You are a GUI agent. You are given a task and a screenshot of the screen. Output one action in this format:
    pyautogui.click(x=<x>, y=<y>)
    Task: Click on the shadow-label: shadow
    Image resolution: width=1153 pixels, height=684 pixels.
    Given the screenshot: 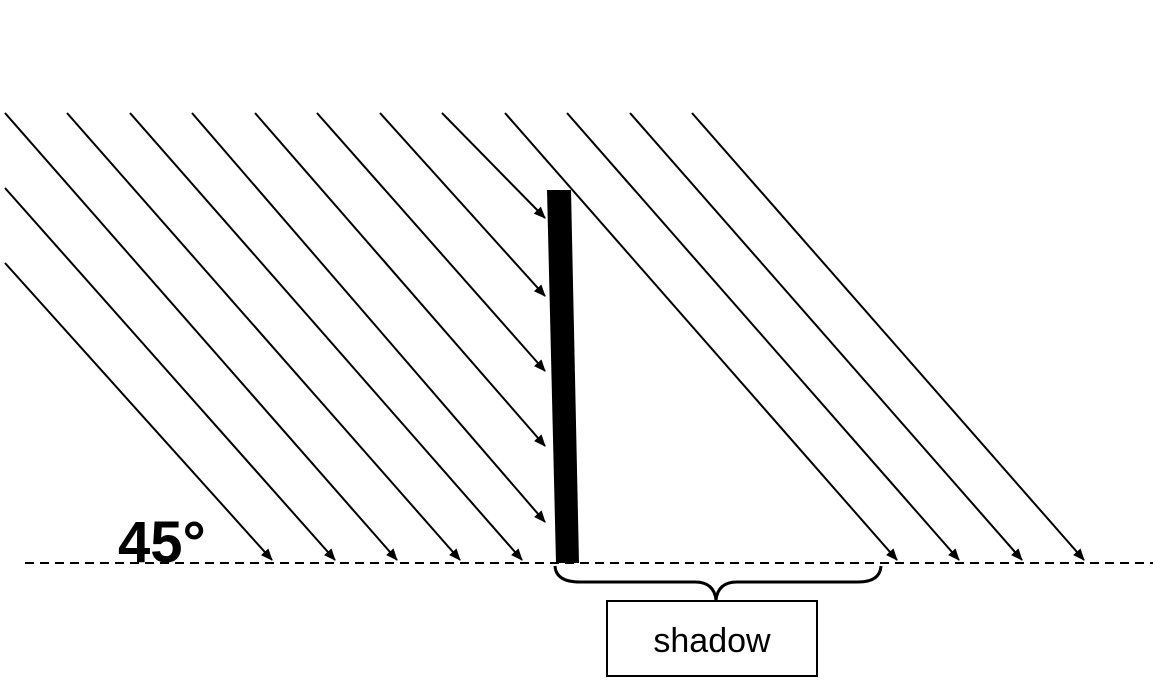 What is the action you would take?
    pyautogui.click(x=712, y=641)
    